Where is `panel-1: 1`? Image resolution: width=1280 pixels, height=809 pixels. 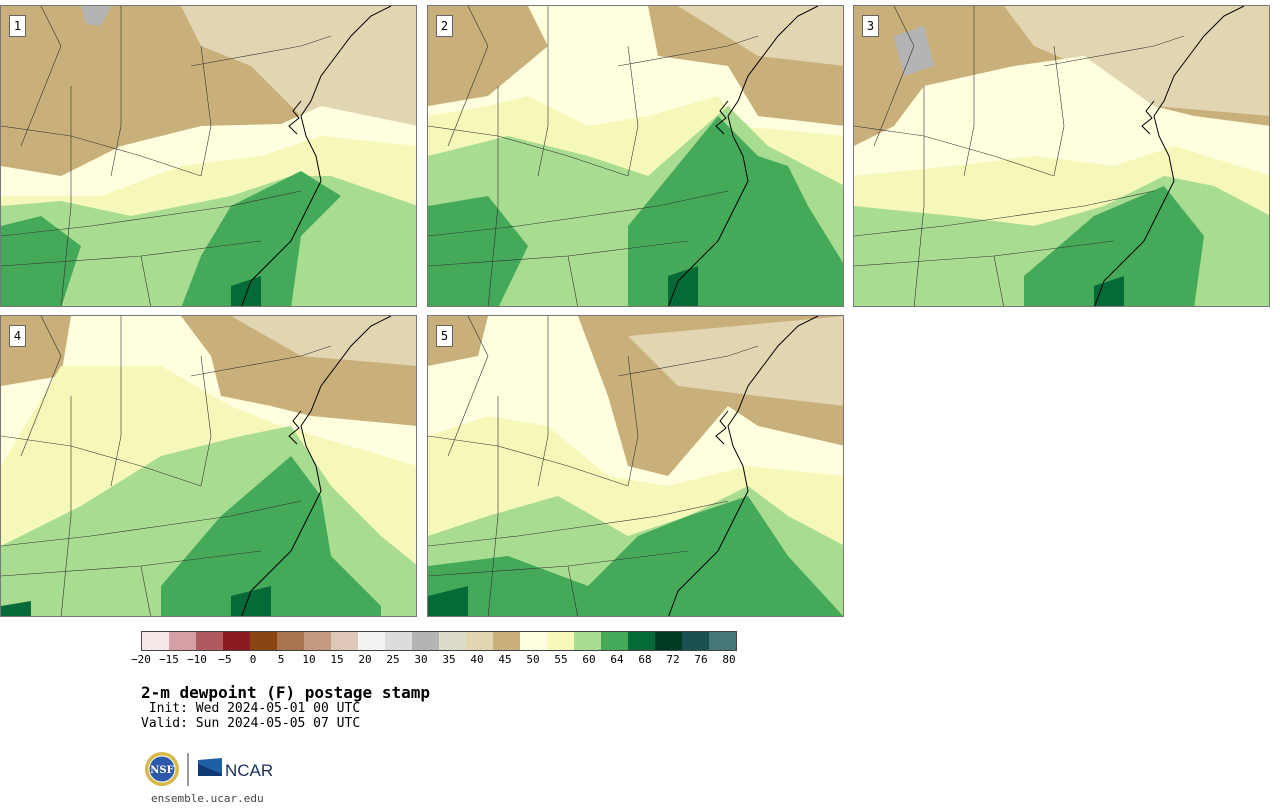
panel-1: 1 is located at coordinates (208, 156).